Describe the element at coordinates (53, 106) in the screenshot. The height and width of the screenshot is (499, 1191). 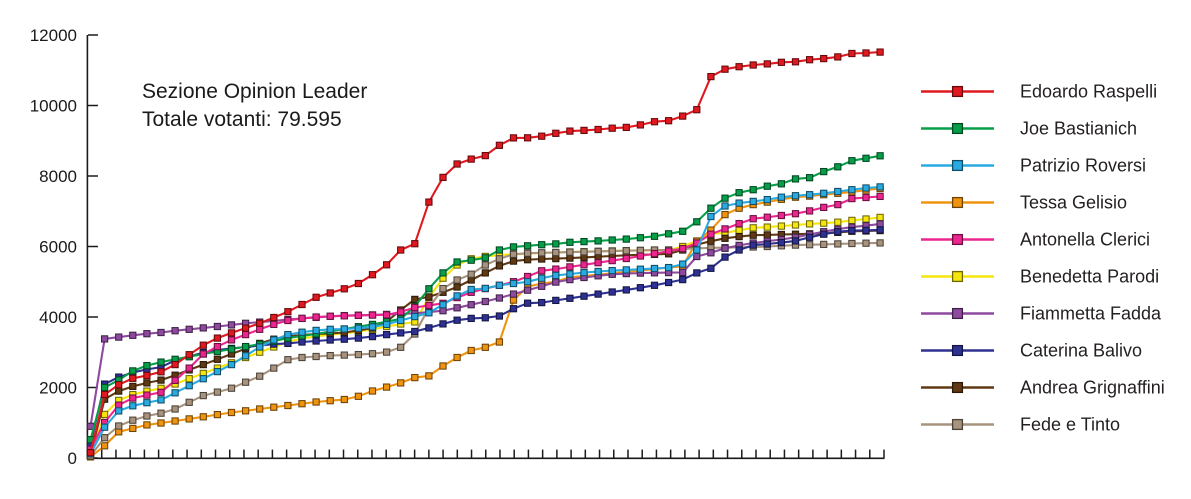
I see `svg-text: 10000` at that location.